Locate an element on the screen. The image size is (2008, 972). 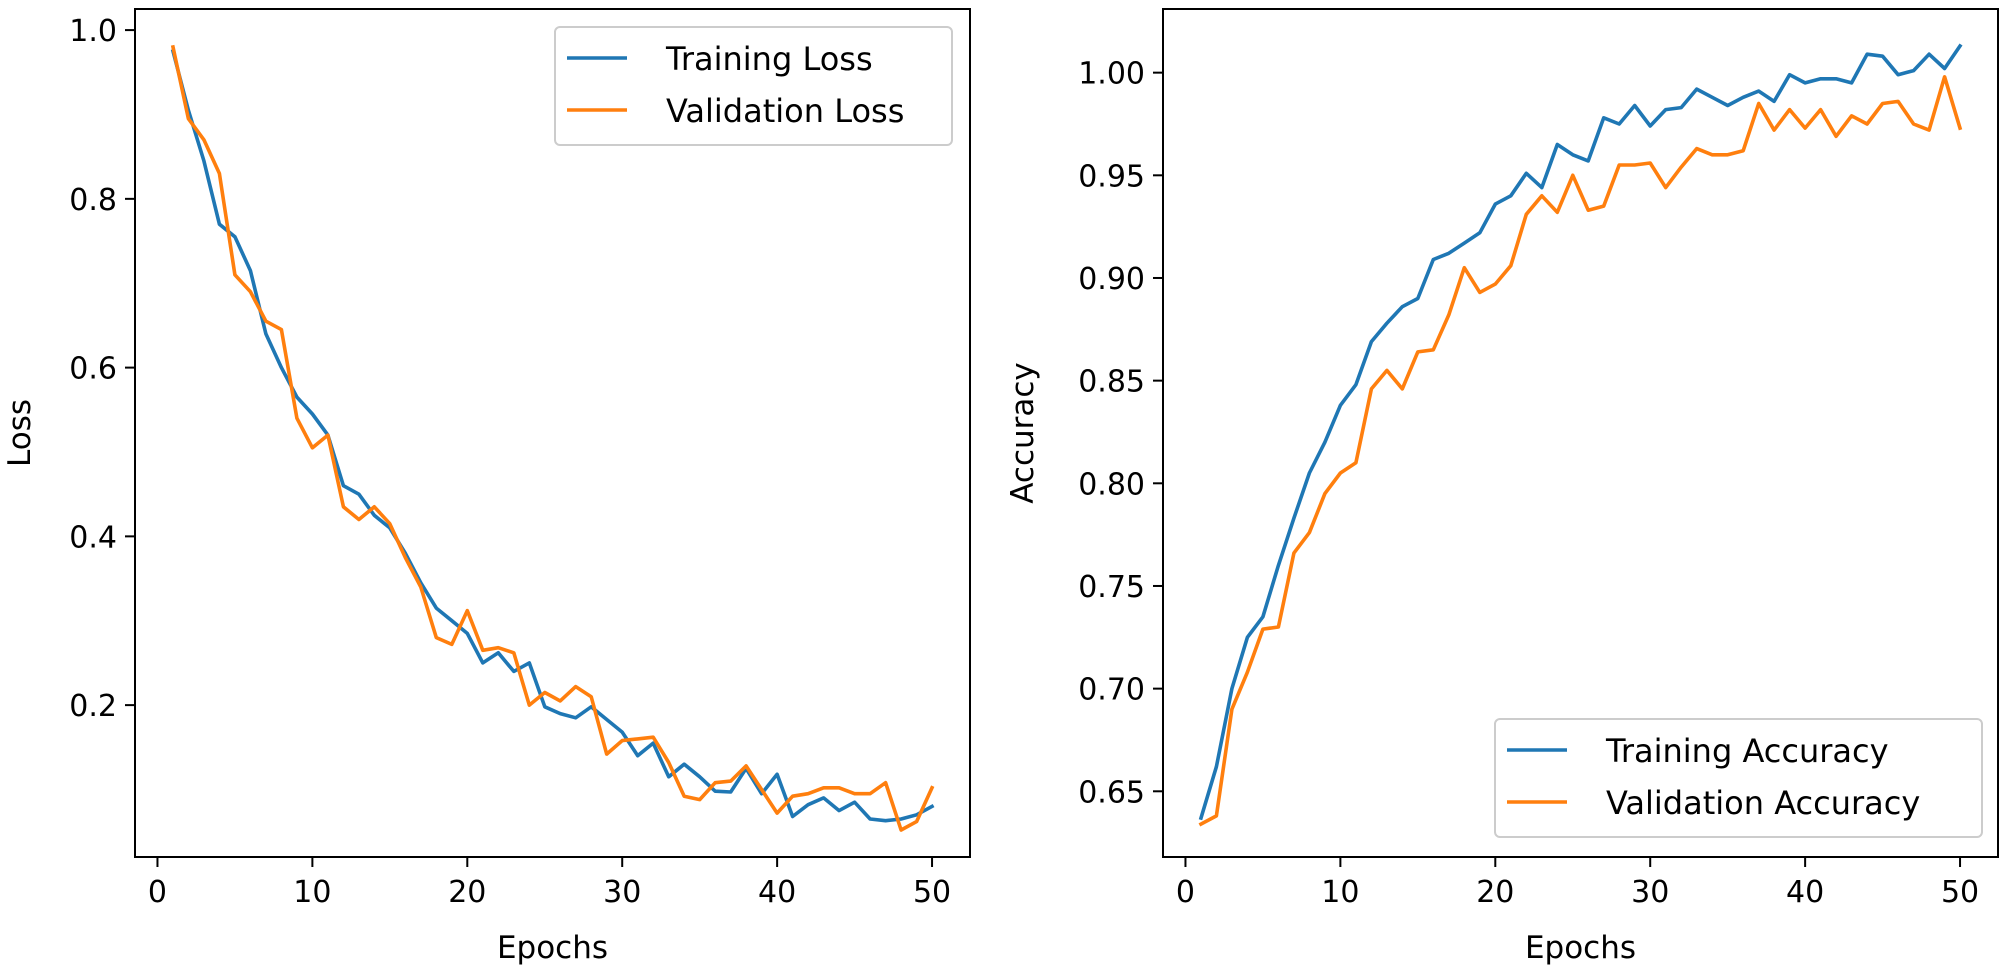
y-tick-label: 0.85 is located at coordinates (1111, 382).